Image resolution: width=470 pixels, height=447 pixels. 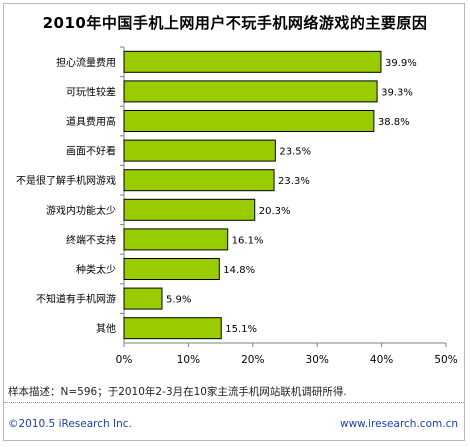 I want to click on bar-value-label: 39.3%, so click(x=397, y=92).